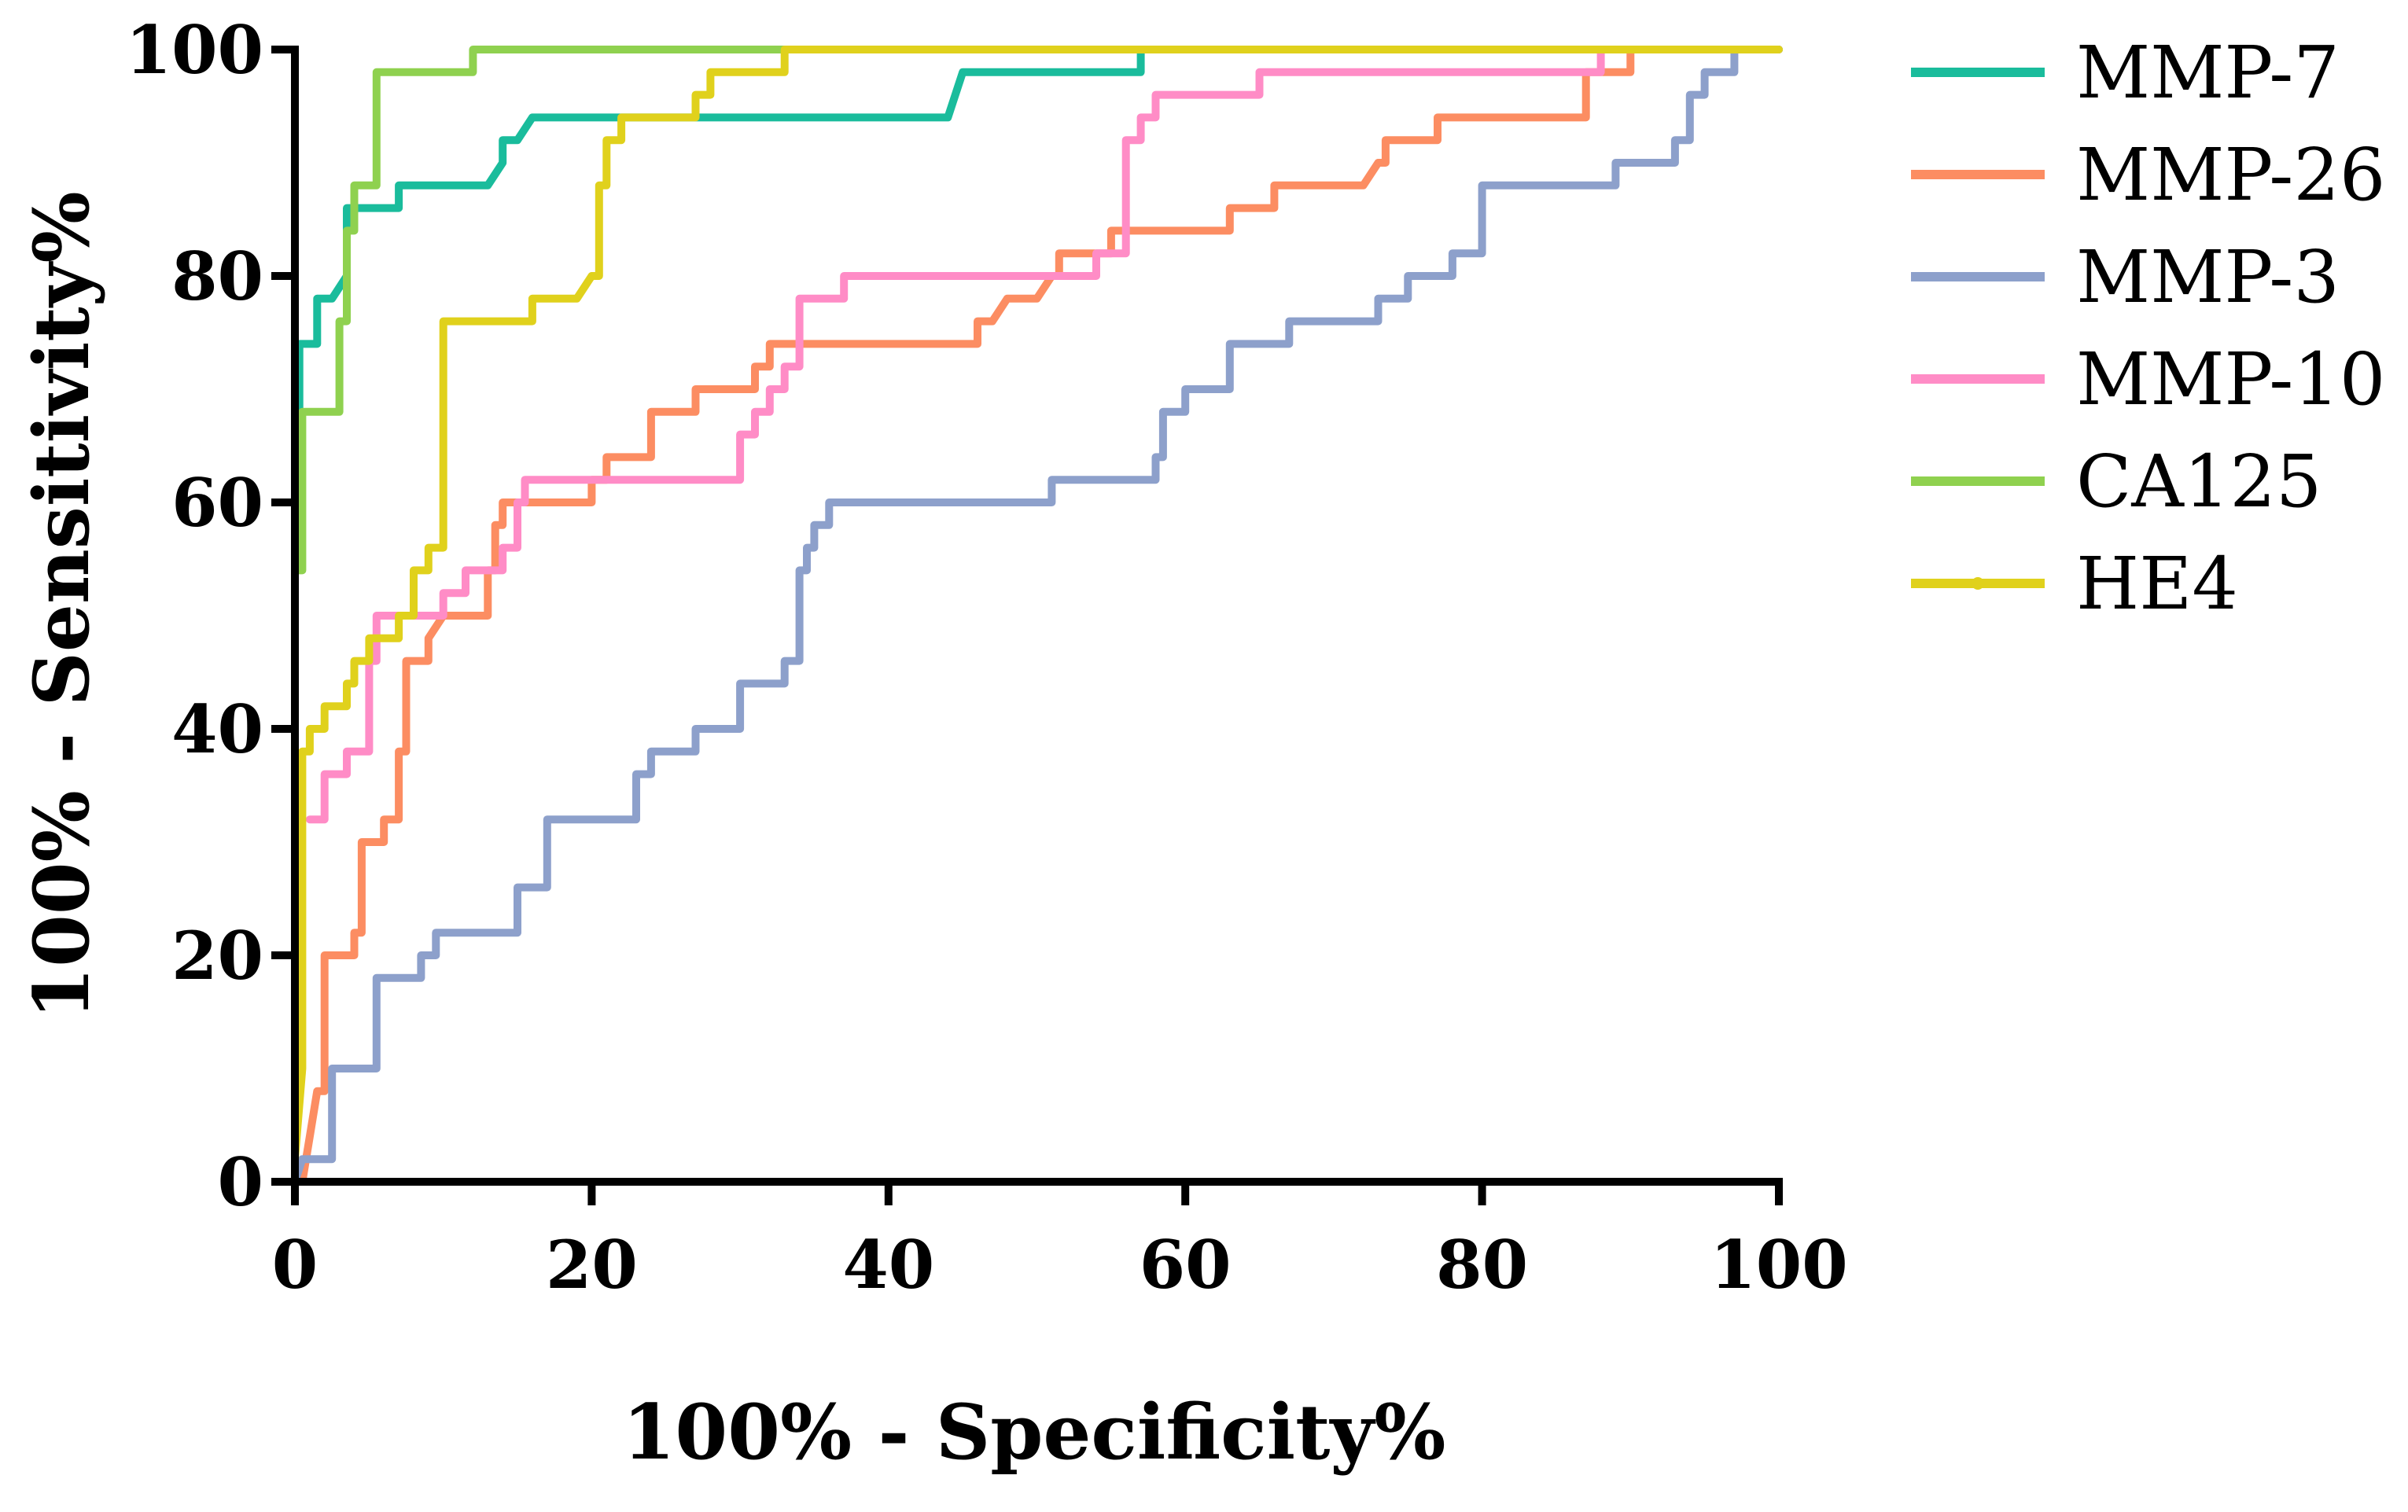  What do you see at coordinates (2230, 175) in the screenshot?
I see `legend-label: MMP-26` at bounding box center [2230, 175].